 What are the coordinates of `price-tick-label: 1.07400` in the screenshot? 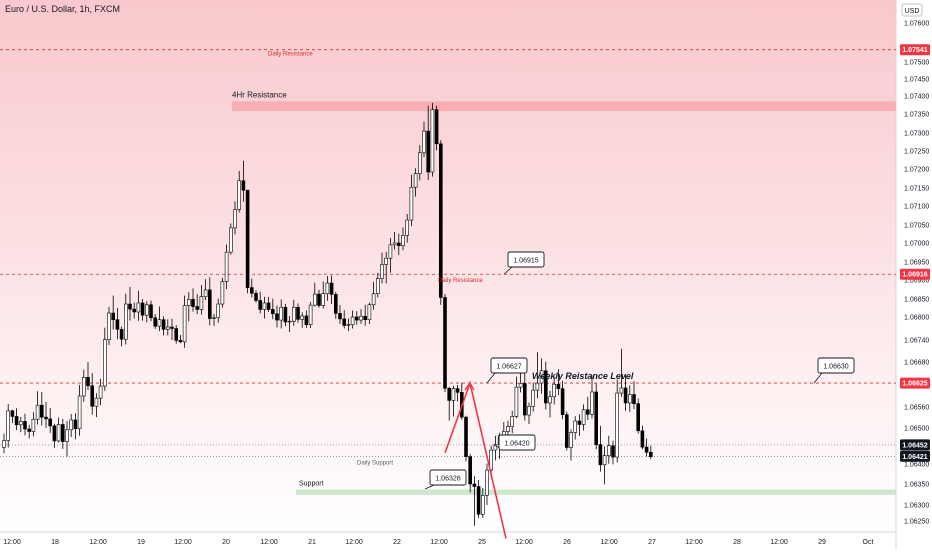 It's located at (916, 97).